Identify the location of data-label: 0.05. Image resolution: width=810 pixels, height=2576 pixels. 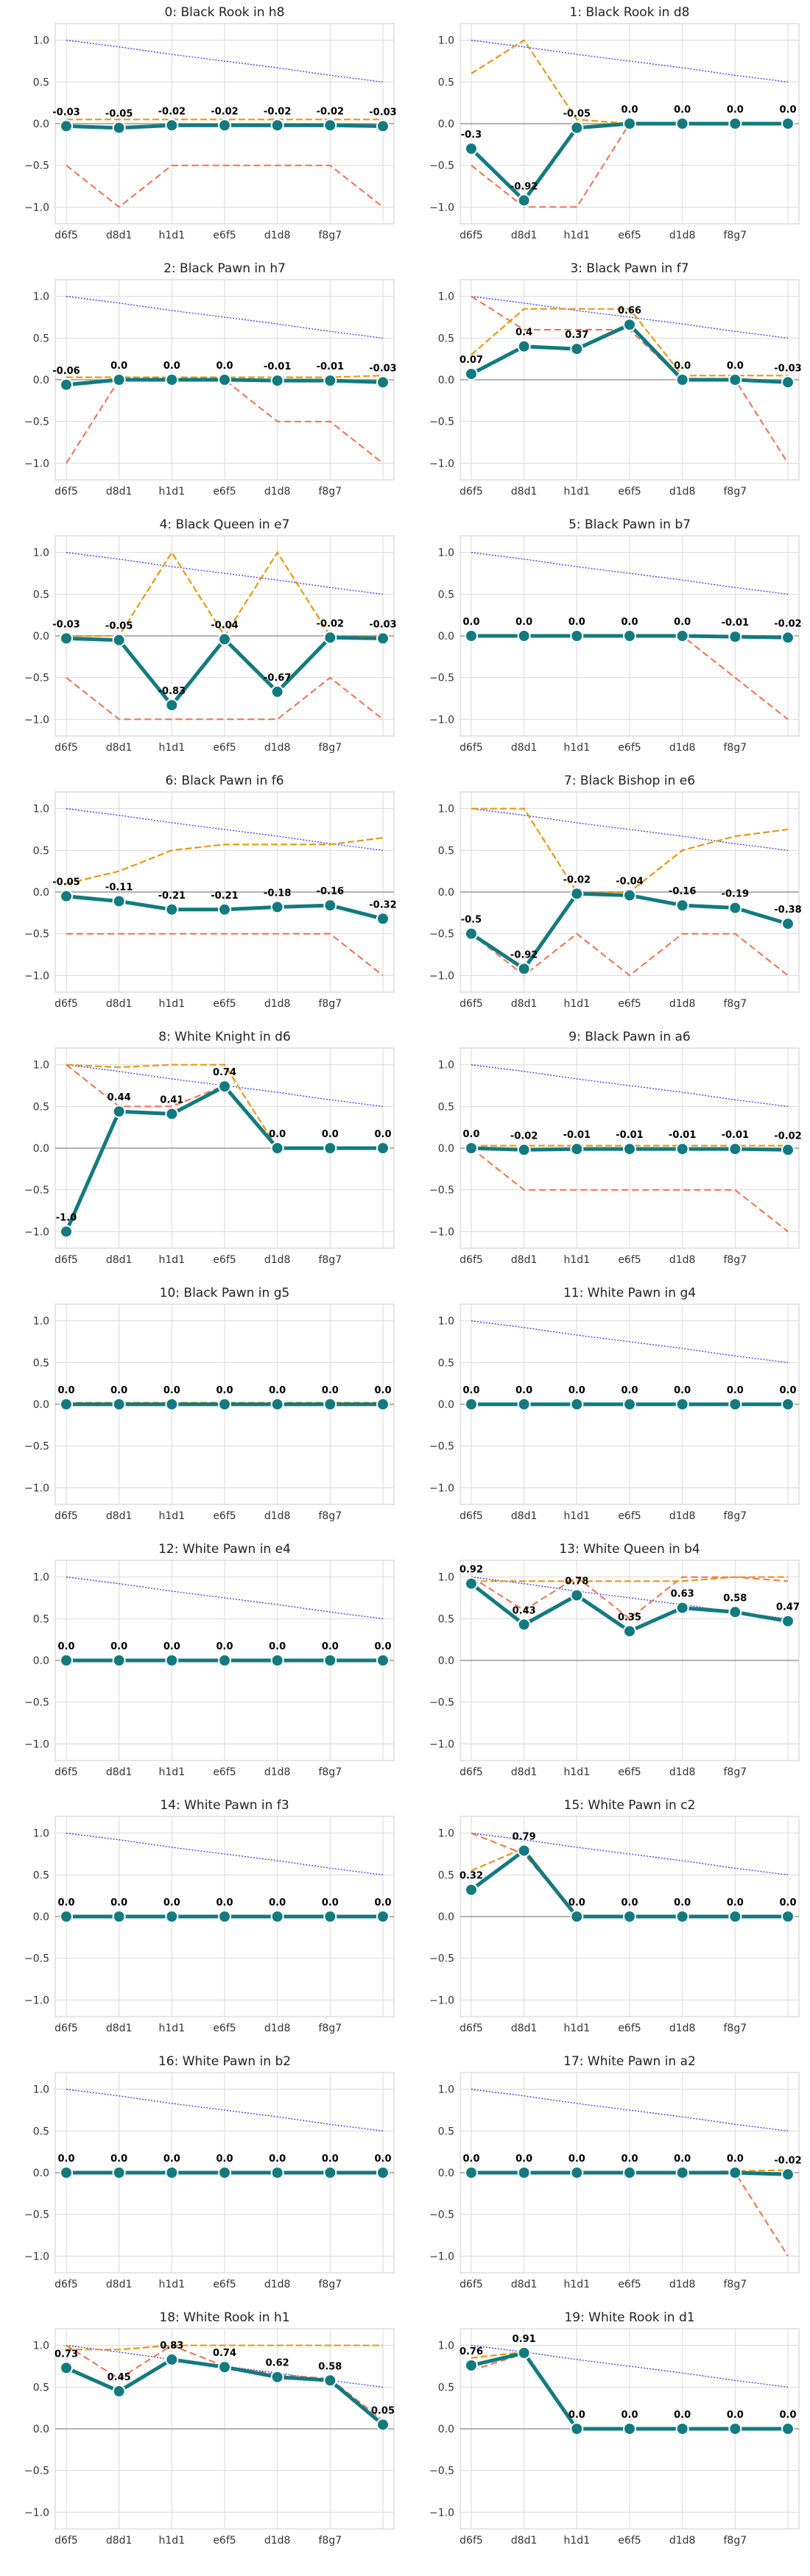
(383, 2410).